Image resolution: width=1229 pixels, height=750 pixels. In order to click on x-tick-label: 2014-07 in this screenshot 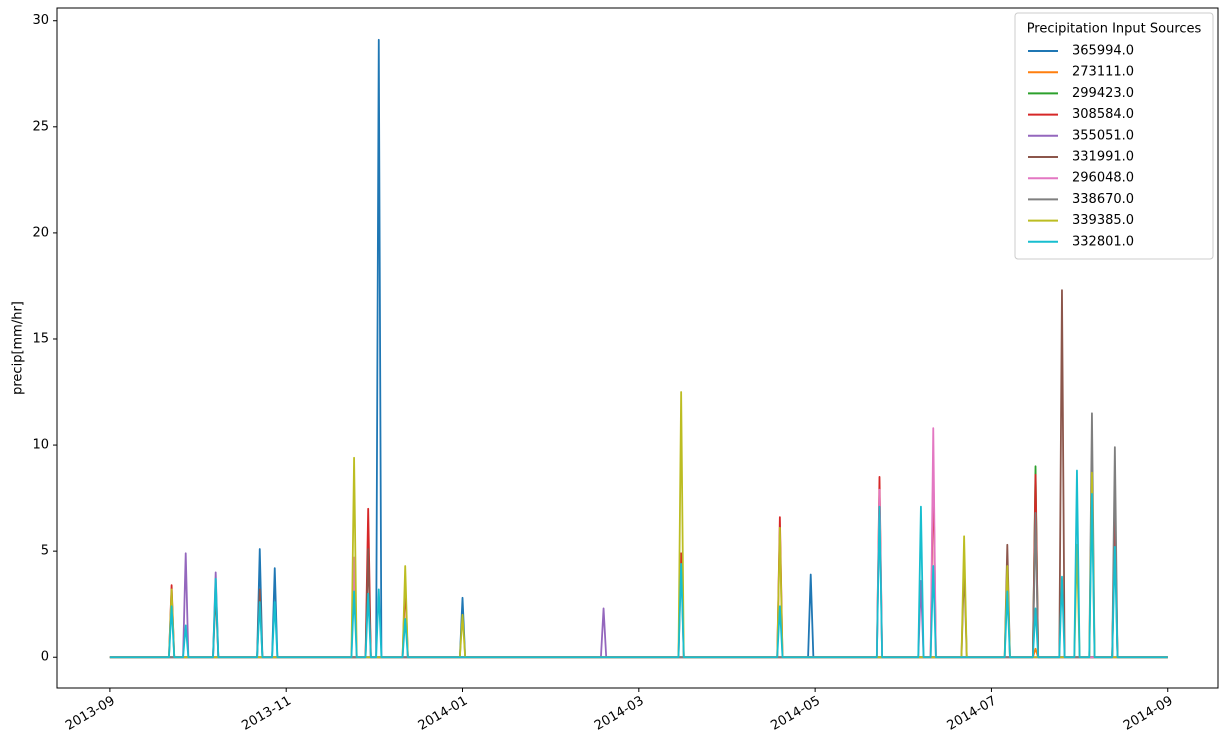, I will do `click(972, 714)`.